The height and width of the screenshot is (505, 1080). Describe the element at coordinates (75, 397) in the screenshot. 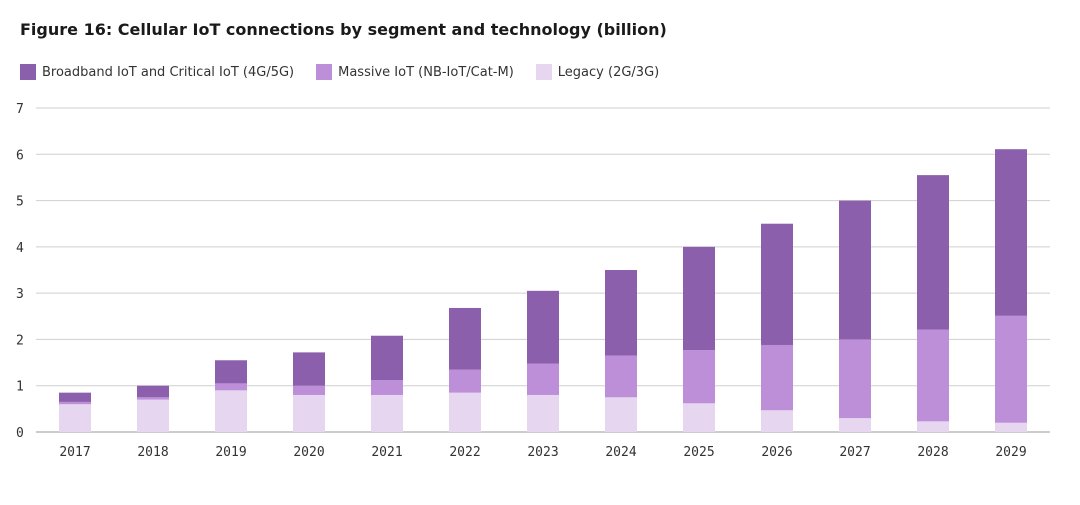

I see `bar-segment-2017-s2` at that location.